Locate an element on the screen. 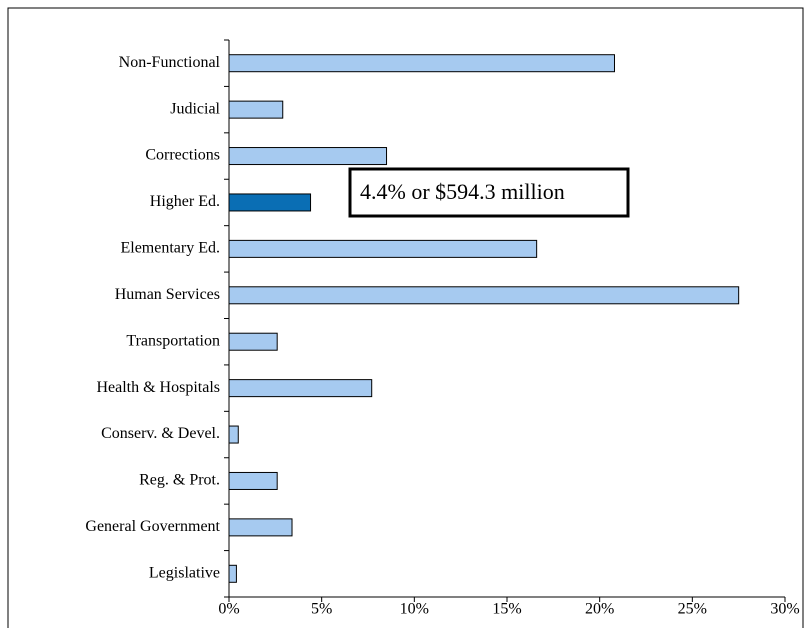  y-tick-label: Higher Ed. is located at coordinates (185, 201).